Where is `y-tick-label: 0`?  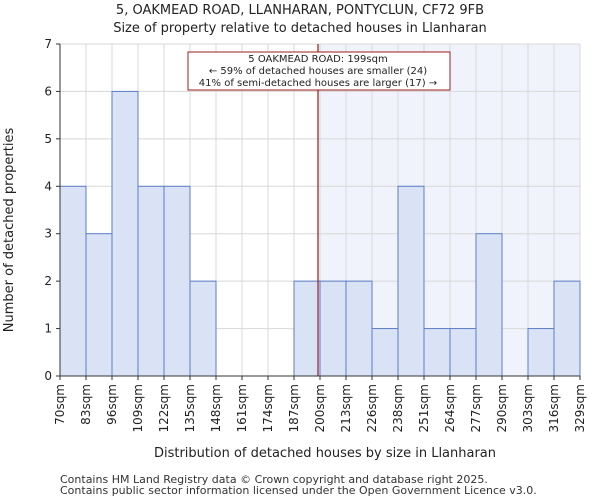 y-tick-label: 0 is located at coordinates (48, 376).